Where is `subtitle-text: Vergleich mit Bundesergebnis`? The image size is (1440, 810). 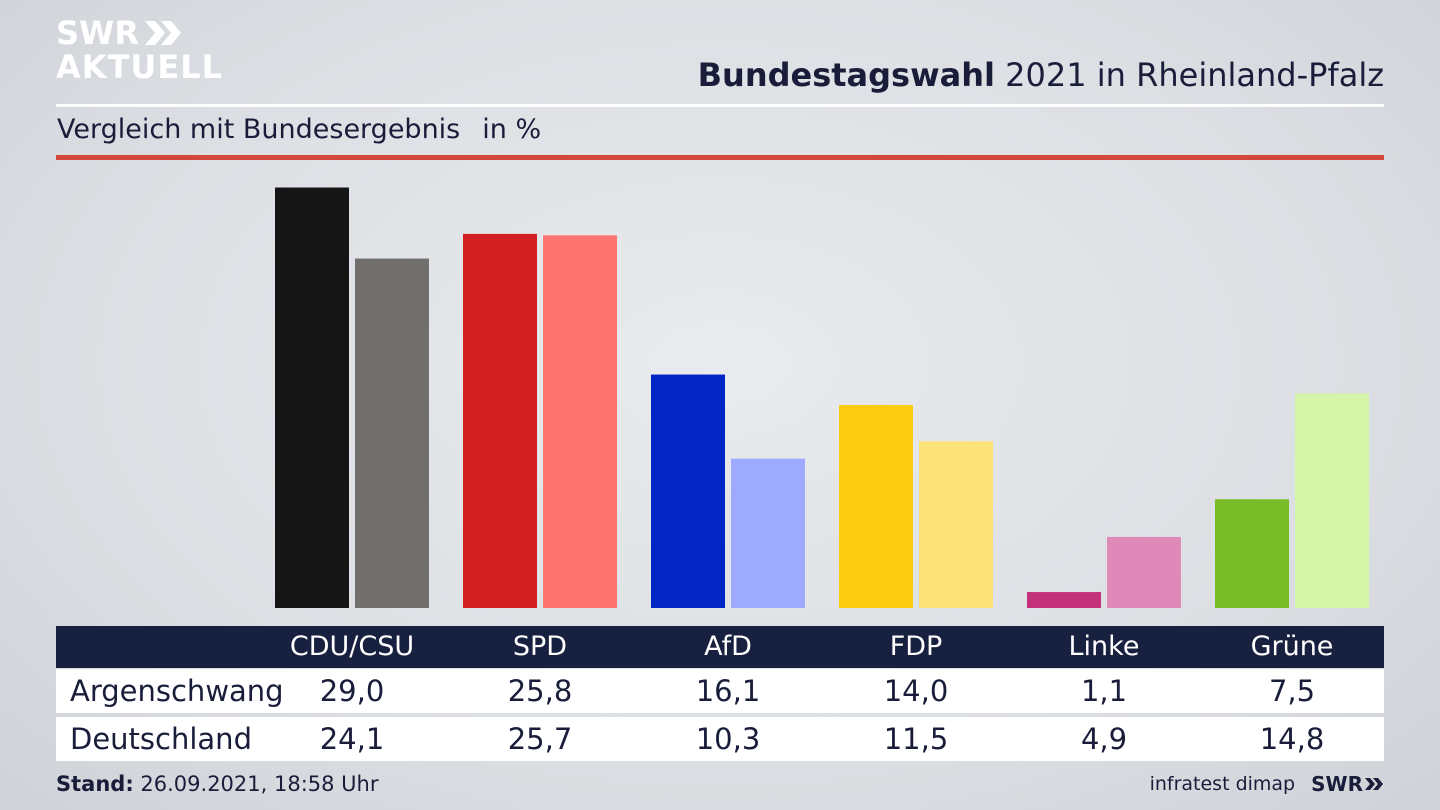 subtitle-text: Vergleich mit Bundesergebnis is located at coordinates (259, 129).